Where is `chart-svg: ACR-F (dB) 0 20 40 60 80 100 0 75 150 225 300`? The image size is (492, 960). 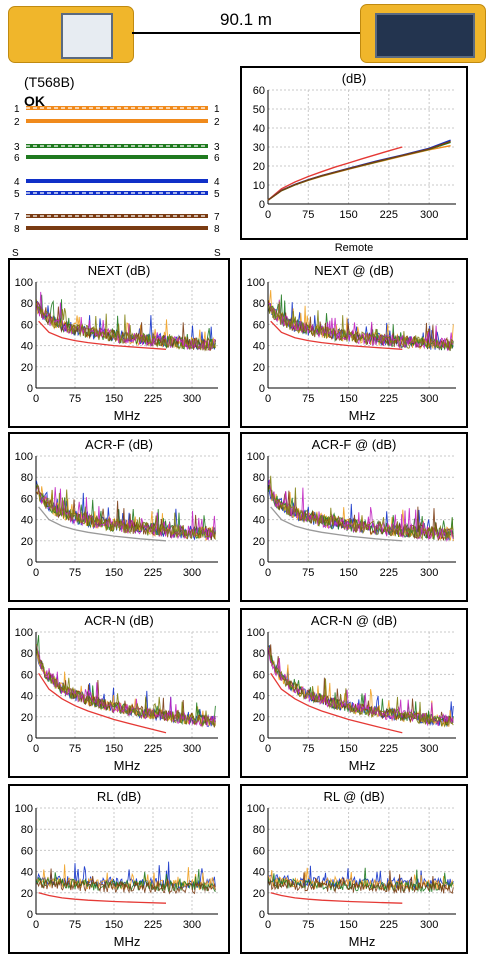 chart-svg: ACR-F (dB) 0 20 40 60 80 100 0 75 150 225 300 is located at coordinates (116, 508).